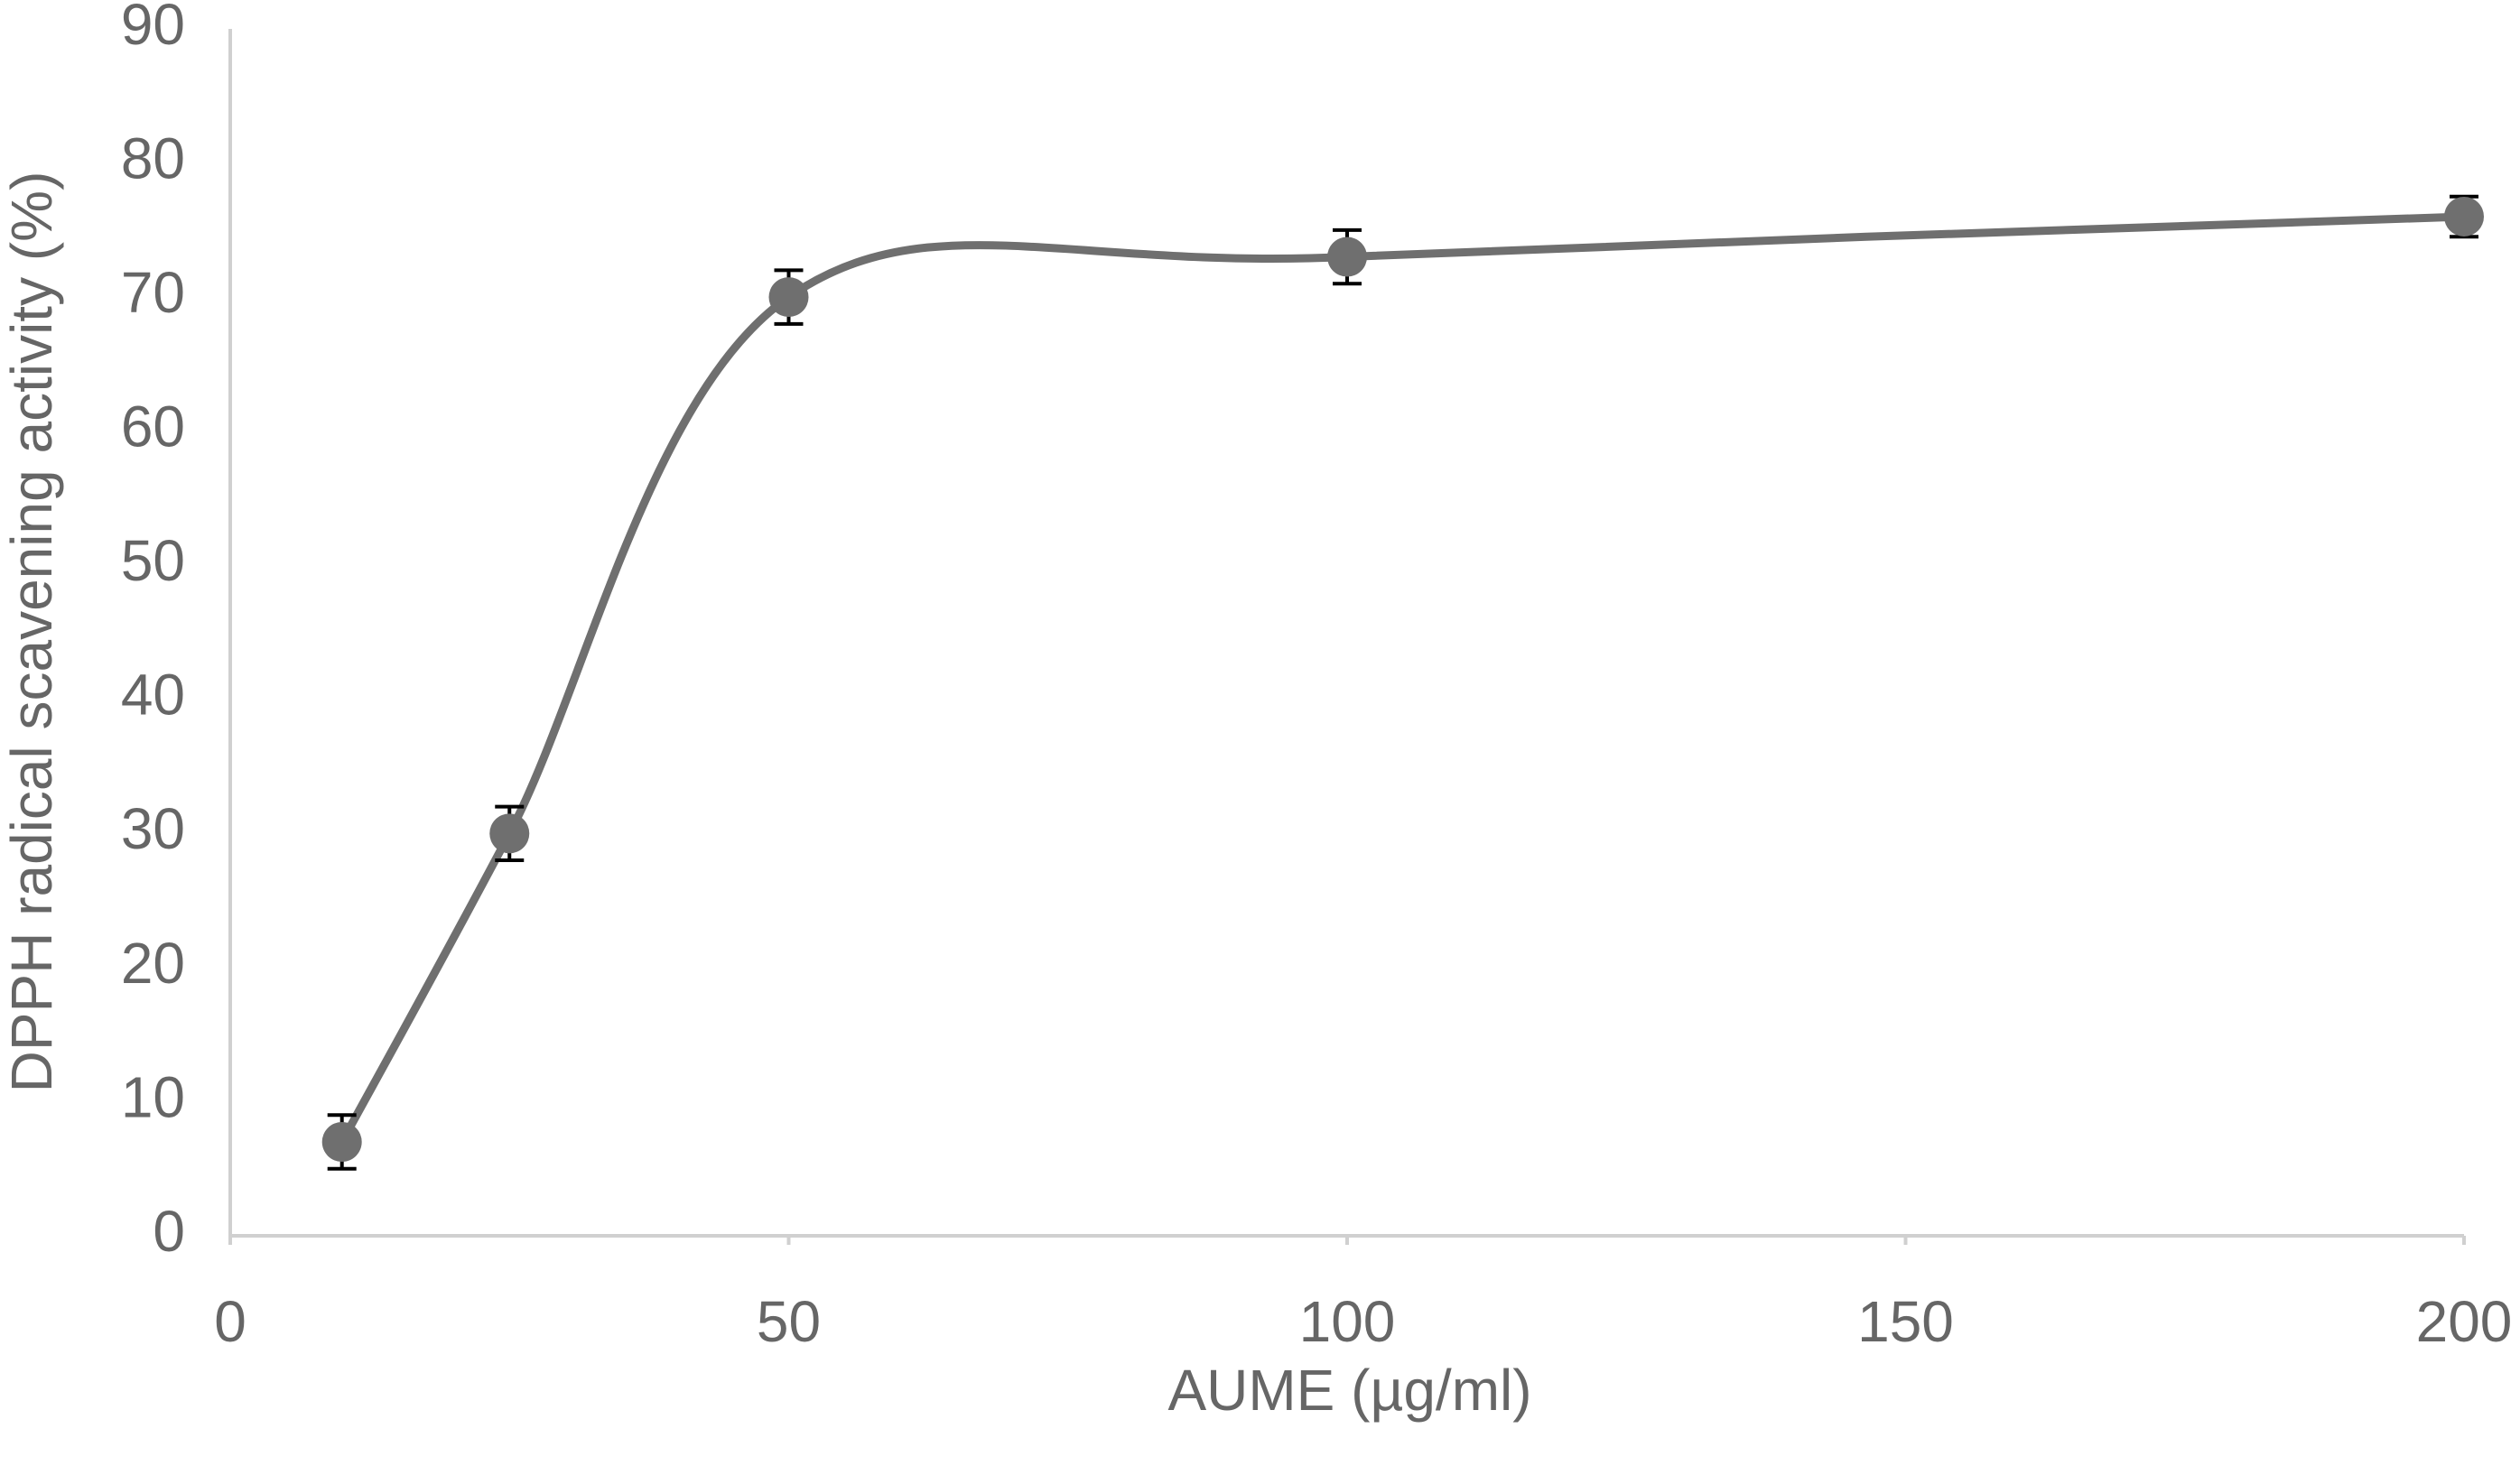 This screenshot has height=1475, width=2520. I want to click on x-axis-title: AUME (µg/ml), so click(1349, 1390).